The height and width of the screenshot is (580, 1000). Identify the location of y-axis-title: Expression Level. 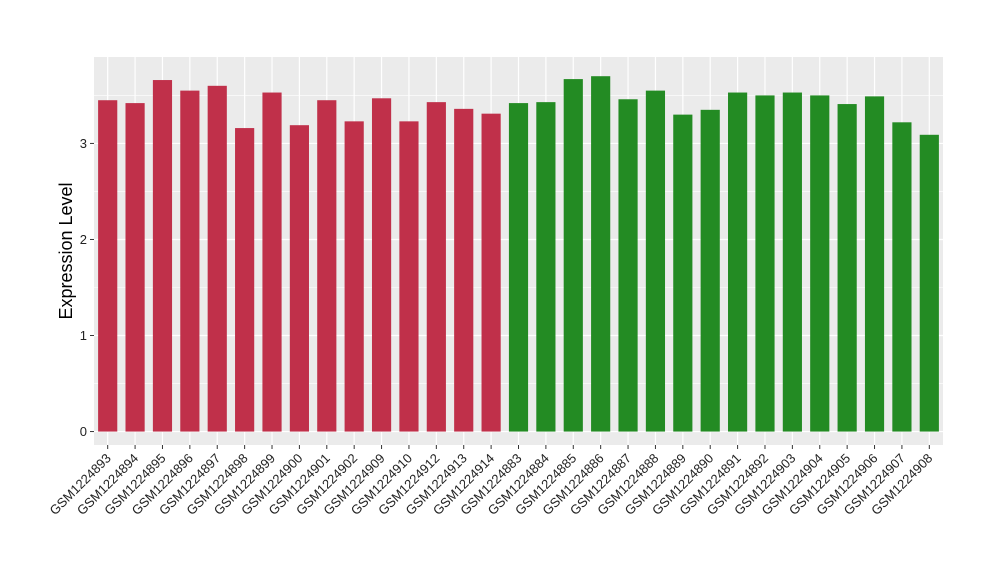
(66, 250).